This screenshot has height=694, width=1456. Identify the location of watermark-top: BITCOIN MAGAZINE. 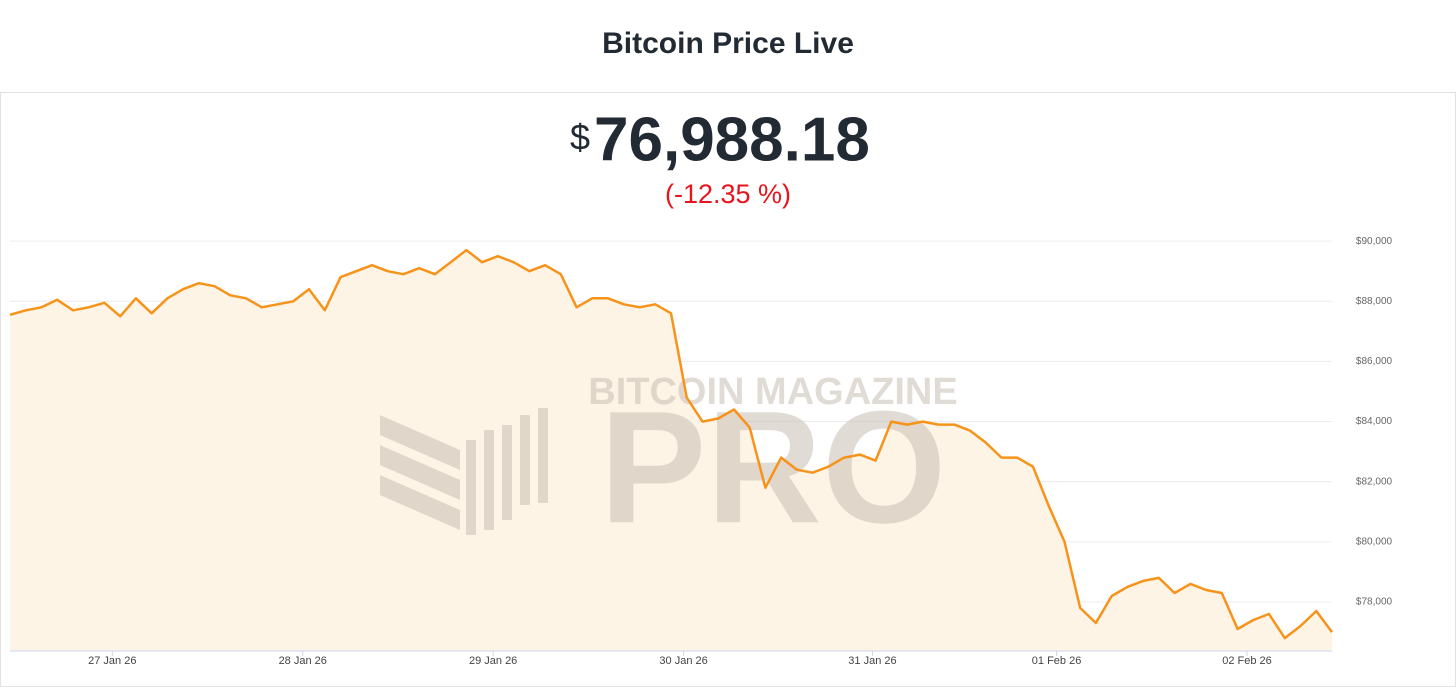
(772, 392).